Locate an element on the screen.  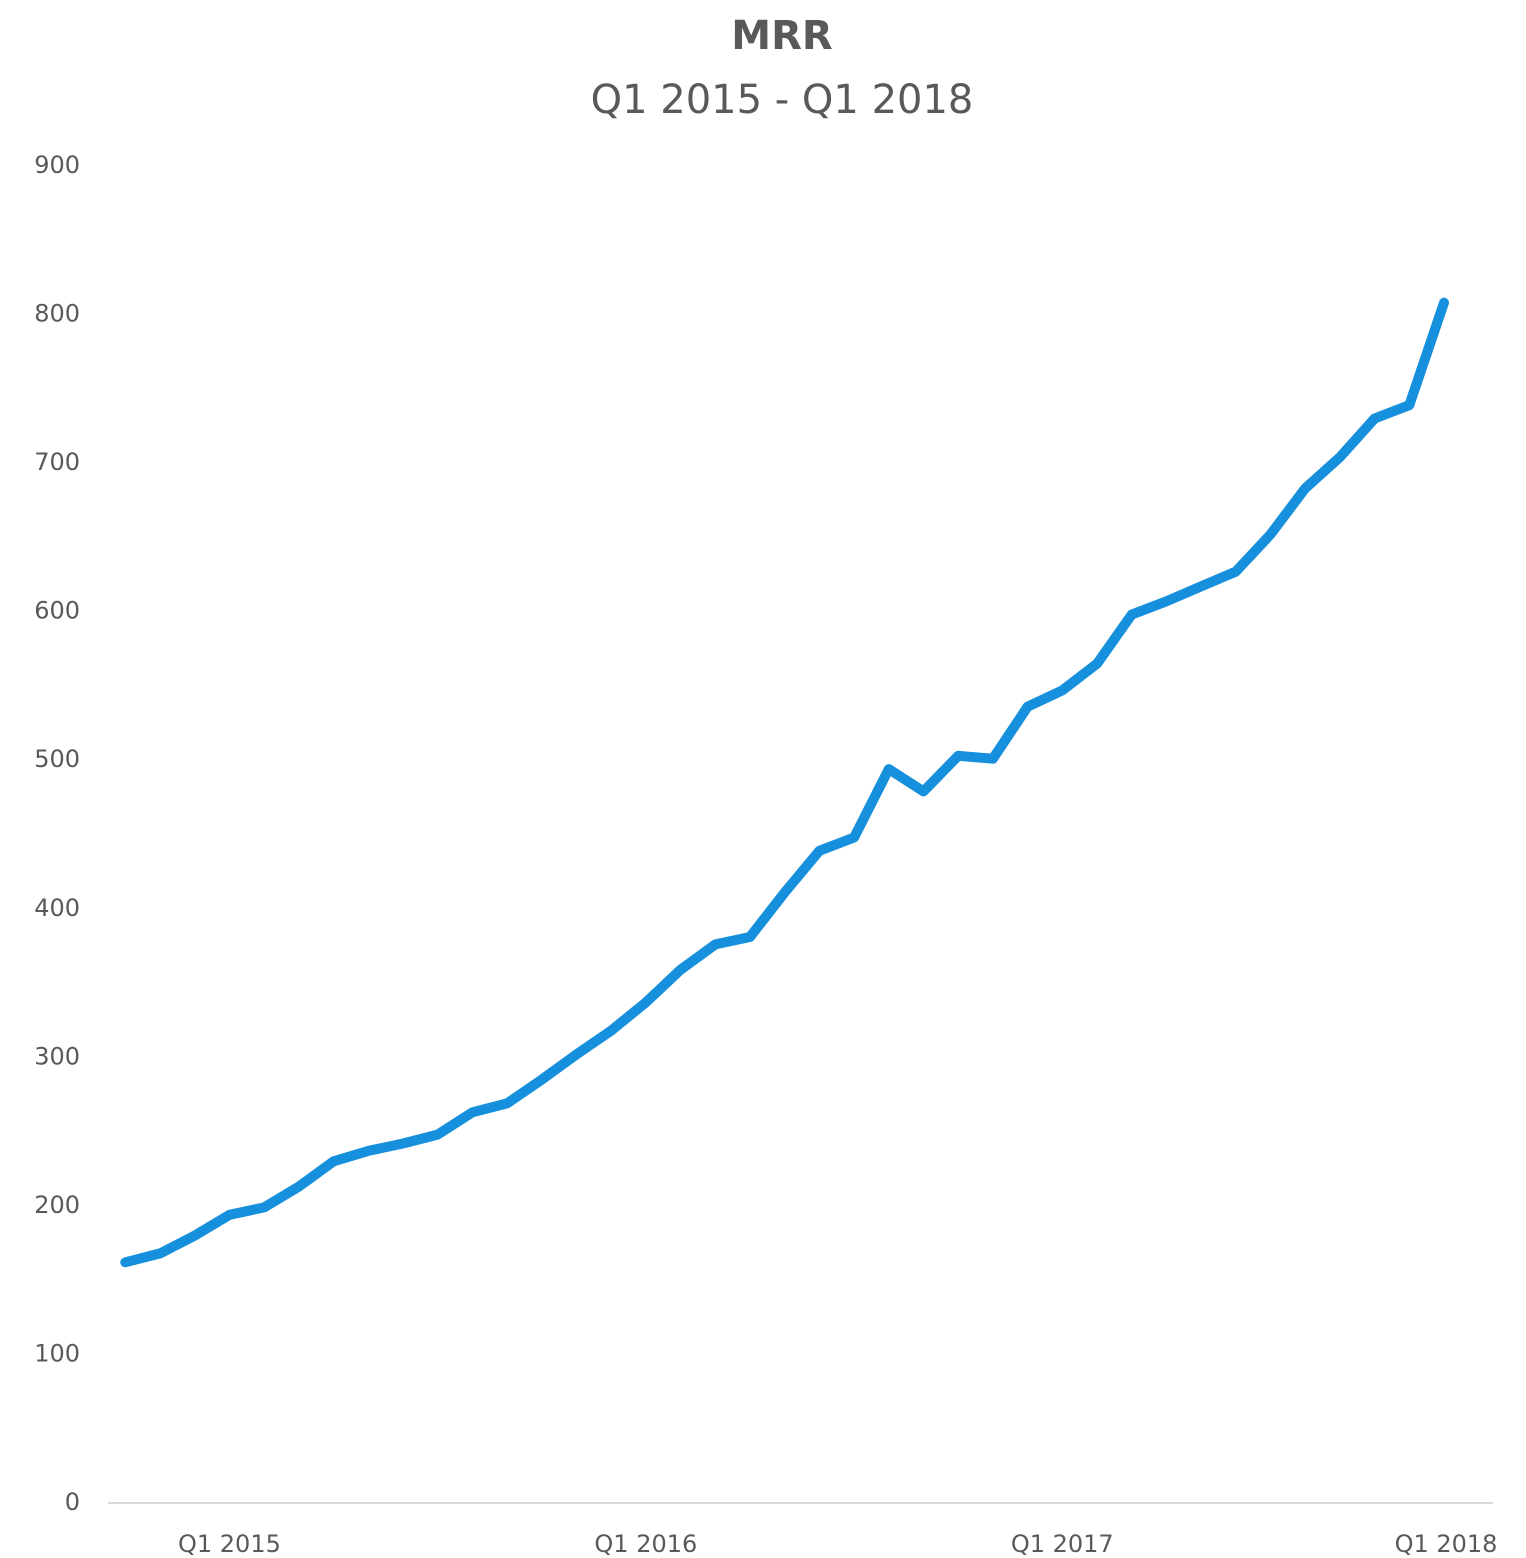
x-tick-label: Q1 2015 is located at coordinates (229, 1544).